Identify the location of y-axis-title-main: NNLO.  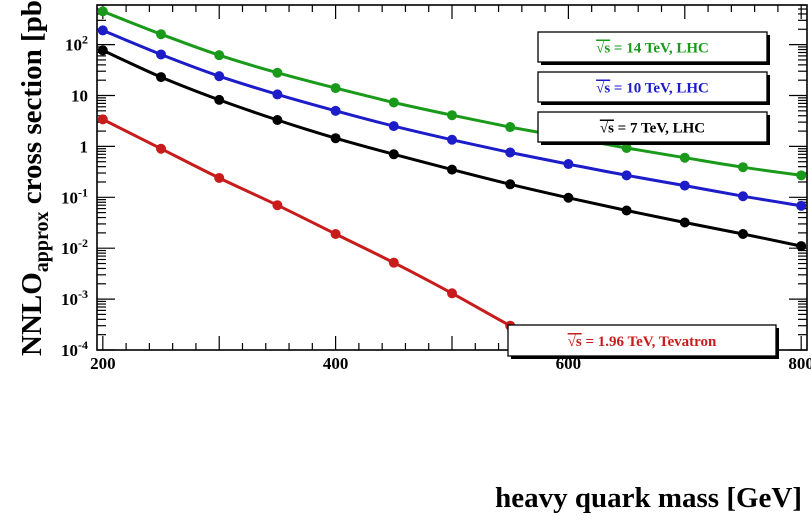
(32, 314).